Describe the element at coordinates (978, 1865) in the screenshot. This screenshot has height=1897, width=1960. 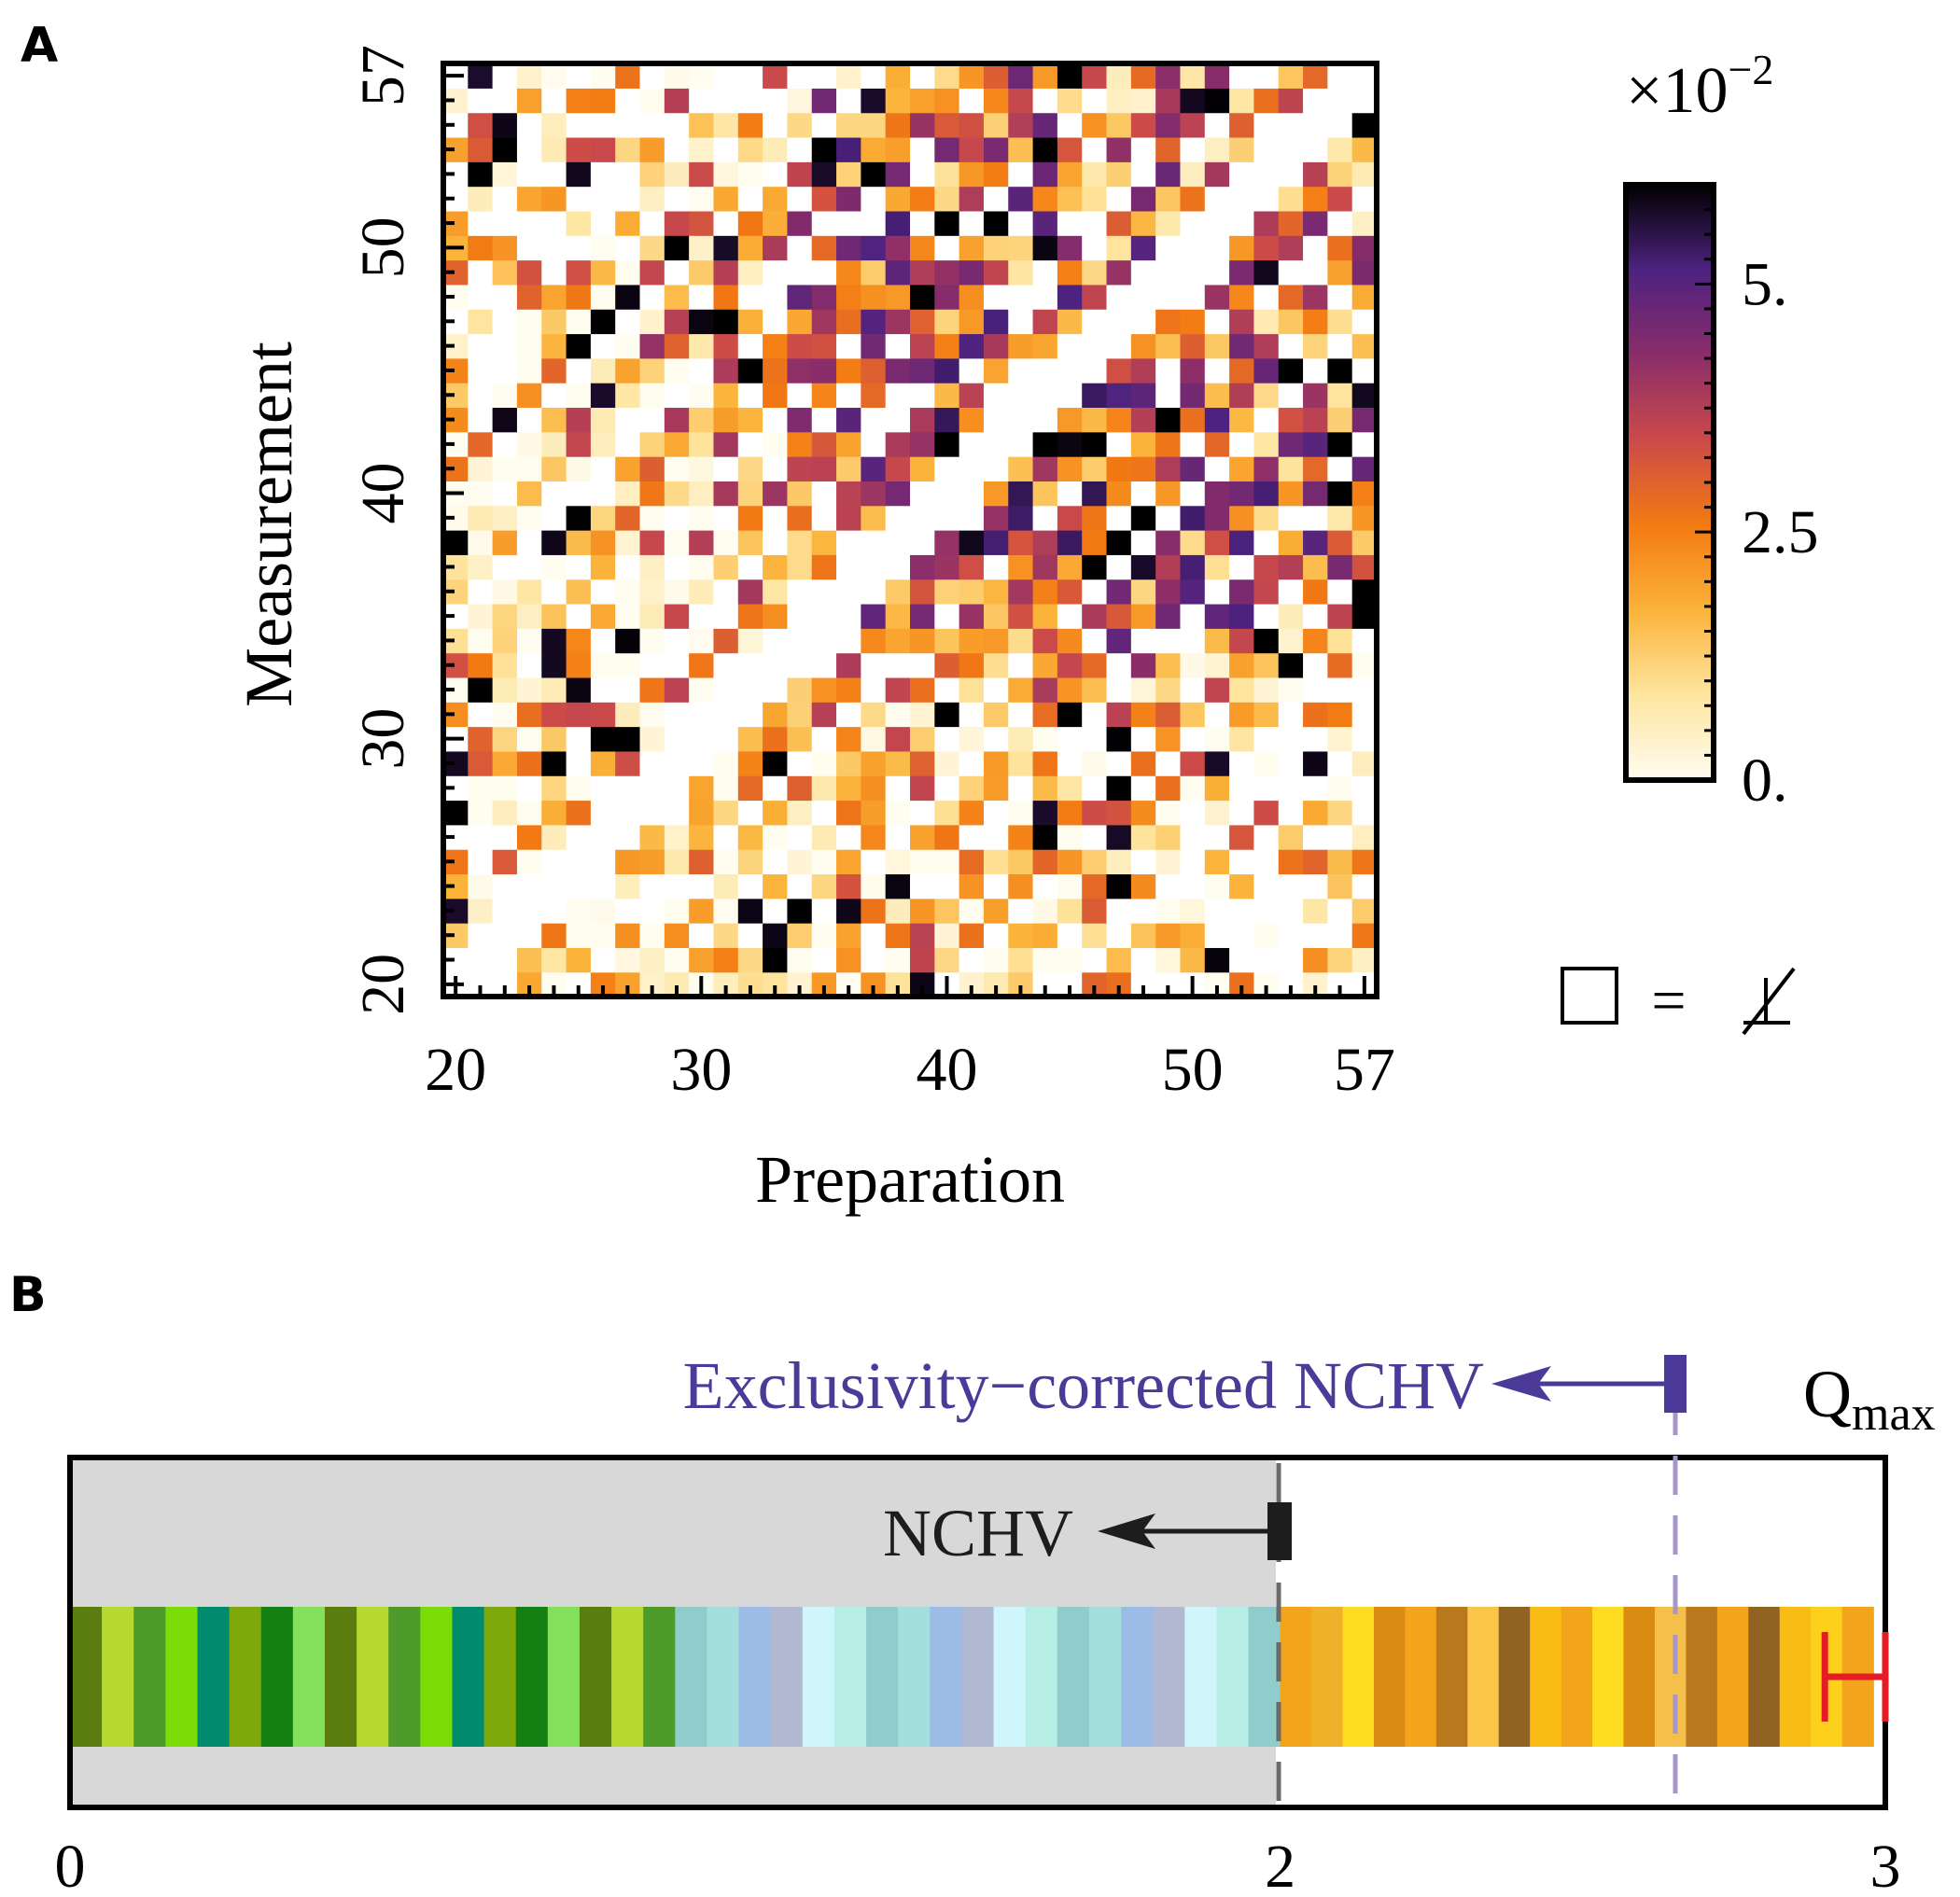
I see `bar-tick-labels: 0 2 3` at that location.